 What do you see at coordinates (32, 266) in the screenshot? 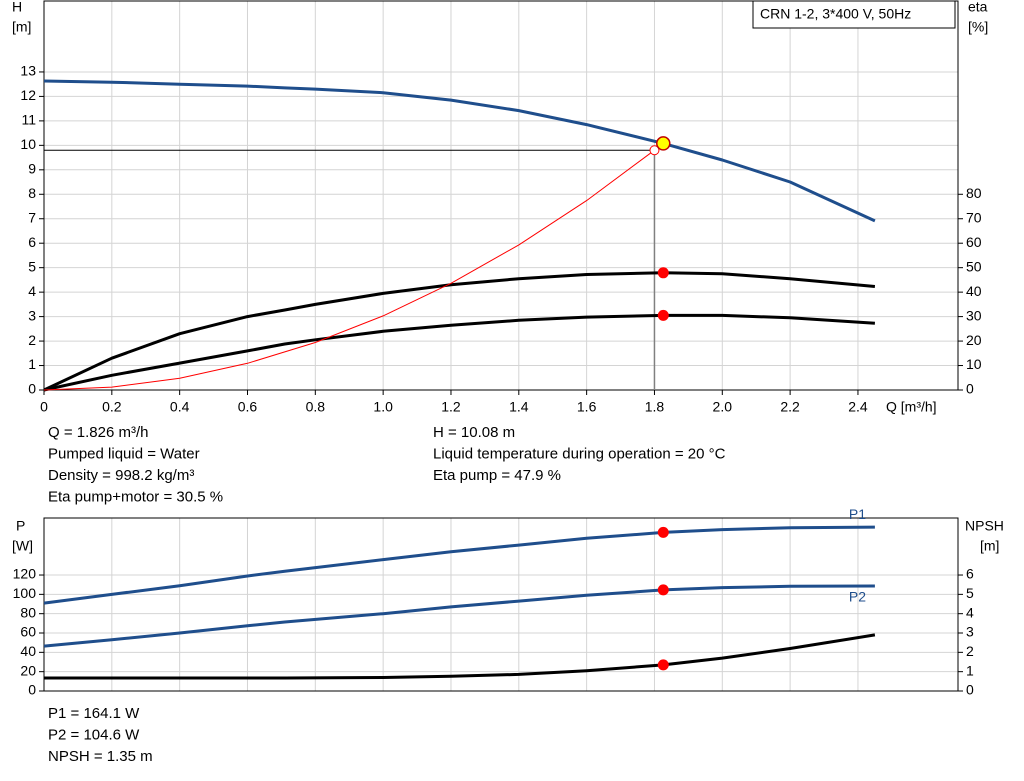
I see `y-tick-label: 5` at bounding box center [32, 266].